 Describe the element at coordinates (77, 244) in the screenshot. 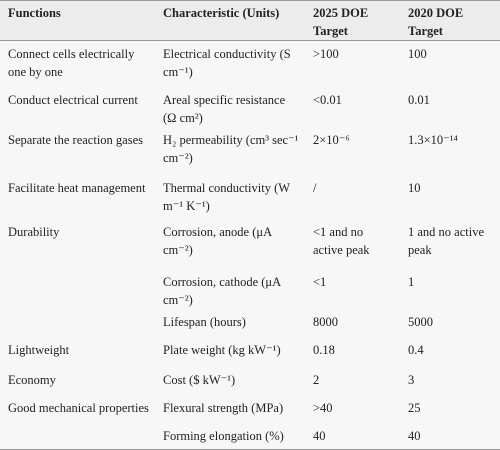

I see `table-cell: Durability` at that location.